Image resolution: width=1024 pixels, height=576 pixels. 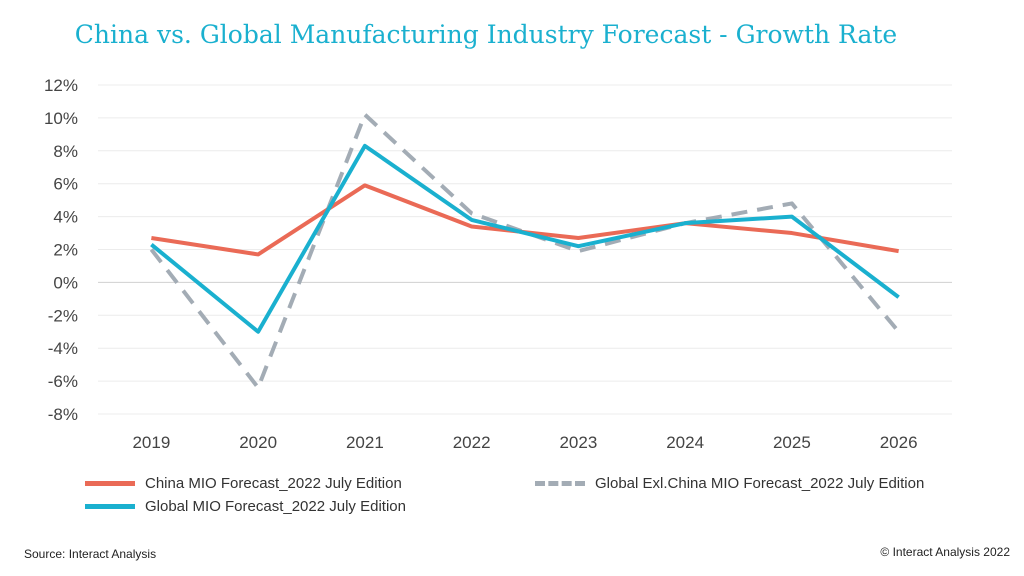 What do you see at coordinates (63, 414) in the screenshot?
I see `y-tick-label: -8%` at bounding box center [63, 414].